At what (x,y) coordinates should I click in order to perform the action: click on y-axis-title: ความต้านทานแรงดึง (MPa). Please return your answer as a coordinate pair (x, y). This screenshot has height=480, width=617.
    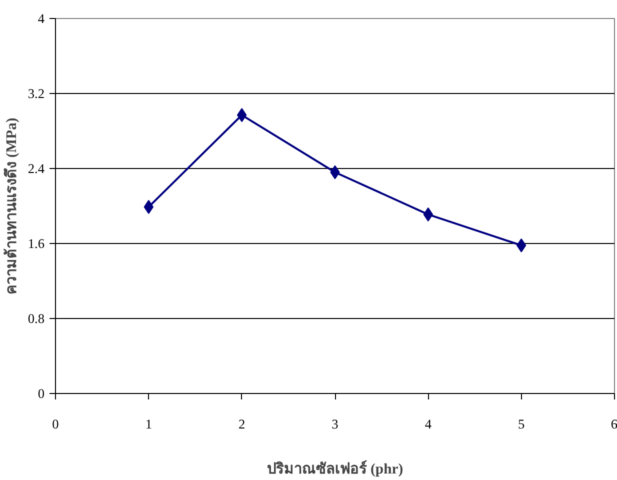
    Looking at the image, I should click on (11, 206).